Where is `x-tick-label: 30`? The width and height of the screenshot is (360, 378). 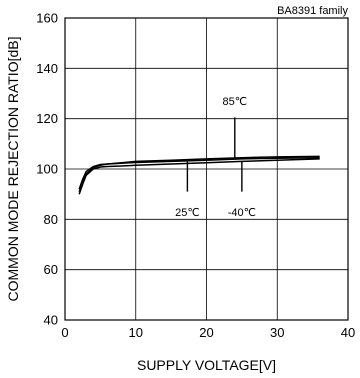 x-tick-label: 30 is located at coordinates (277, 332).